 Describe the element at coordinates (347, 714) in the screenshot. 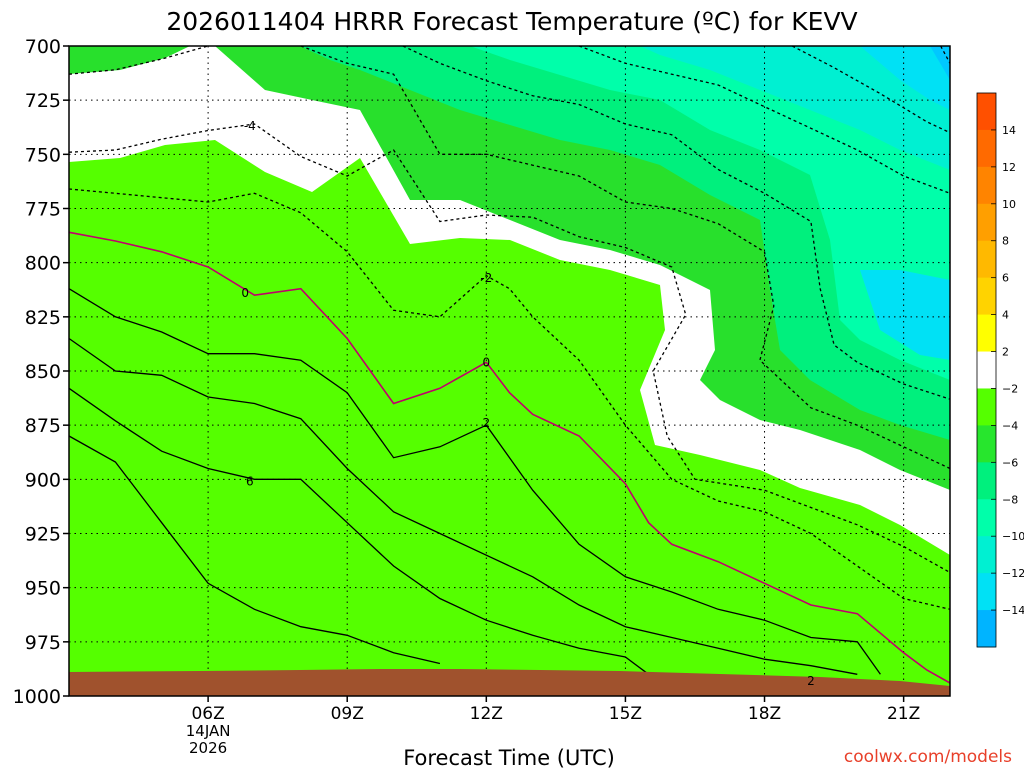

I see `x-tick-label-09Z: 09Z` at that location.